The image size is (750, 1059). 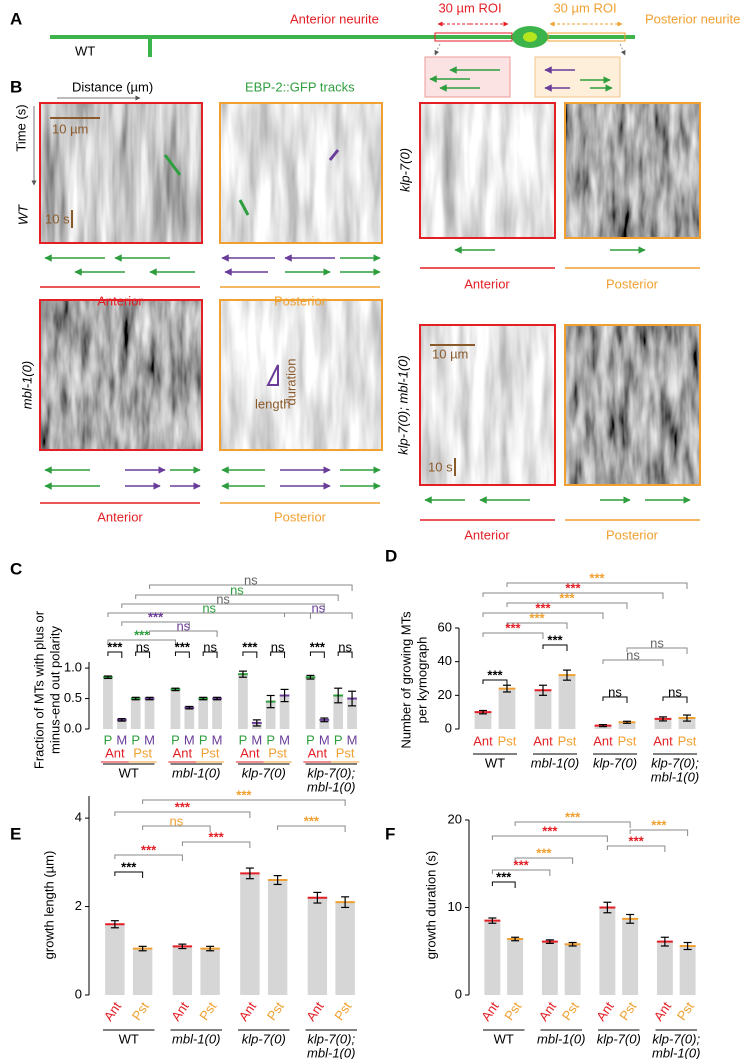 I want to click on nucleus, so click(x=530, y=37).